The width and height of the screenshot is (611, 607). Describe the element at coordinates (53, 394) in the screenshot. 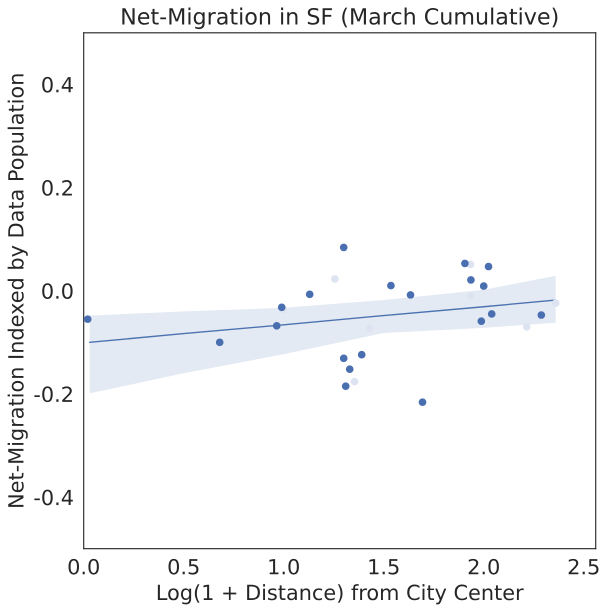

I see `y-tick-label: -0.2` at that location.